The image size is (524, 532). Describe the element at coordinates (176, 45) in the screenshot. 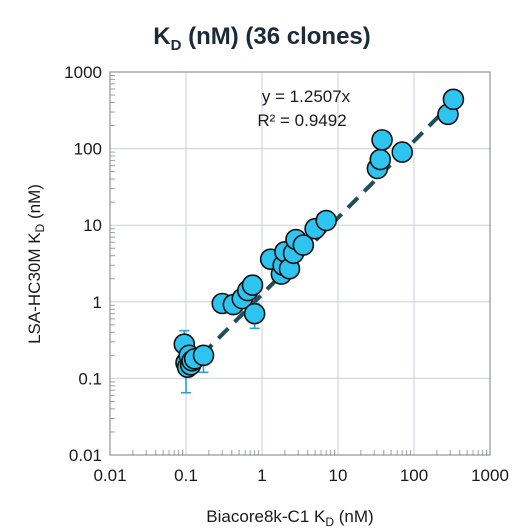

I see `chart-title-subscript: D` at that location.